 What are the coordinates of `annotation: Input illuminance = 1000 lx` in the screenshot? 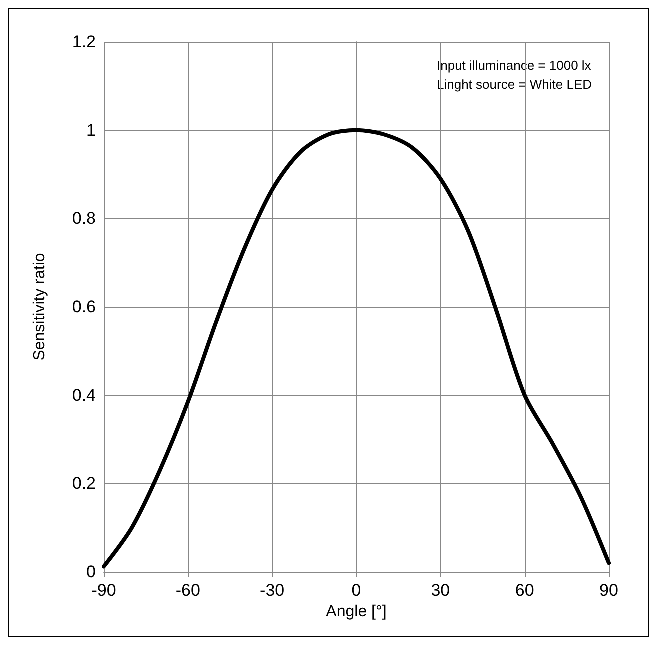 It's located at (514, 65).